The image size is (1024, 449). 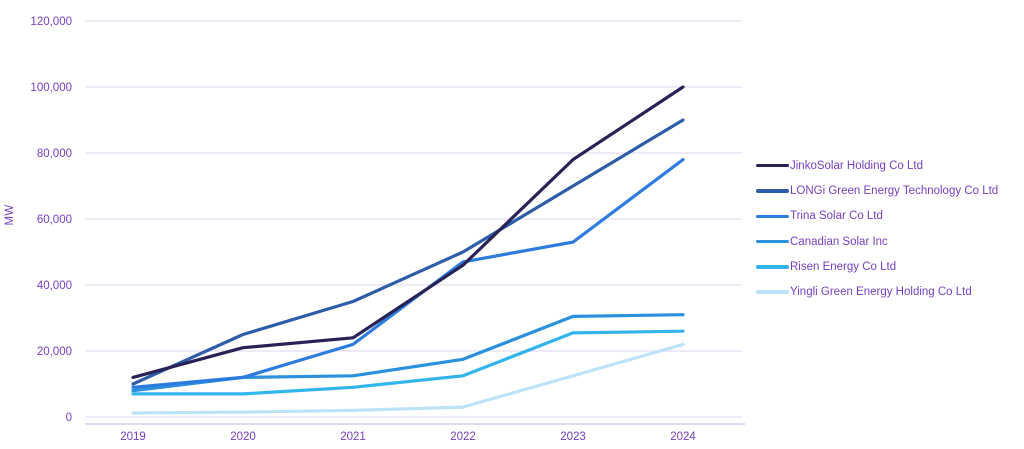 What do you see at coordinates (463, 437) in the screenshot?
I see `x-axis-tick-label: 2022` at bounding box center [463, 437].